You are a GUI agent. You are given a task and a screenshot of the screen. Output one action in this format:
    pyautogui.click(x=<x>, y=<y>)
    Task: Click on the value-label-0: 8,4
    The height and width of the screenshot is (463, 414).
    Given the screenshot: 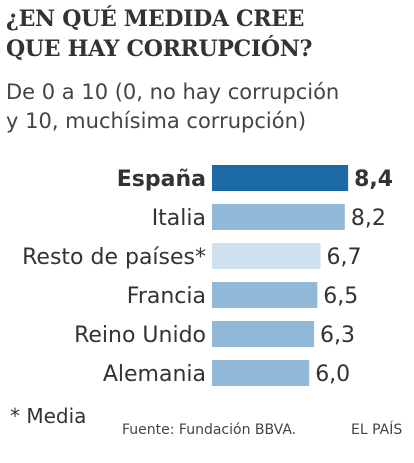 What is the action you would take?
    pyautogui.click(x=373, y=179)
    